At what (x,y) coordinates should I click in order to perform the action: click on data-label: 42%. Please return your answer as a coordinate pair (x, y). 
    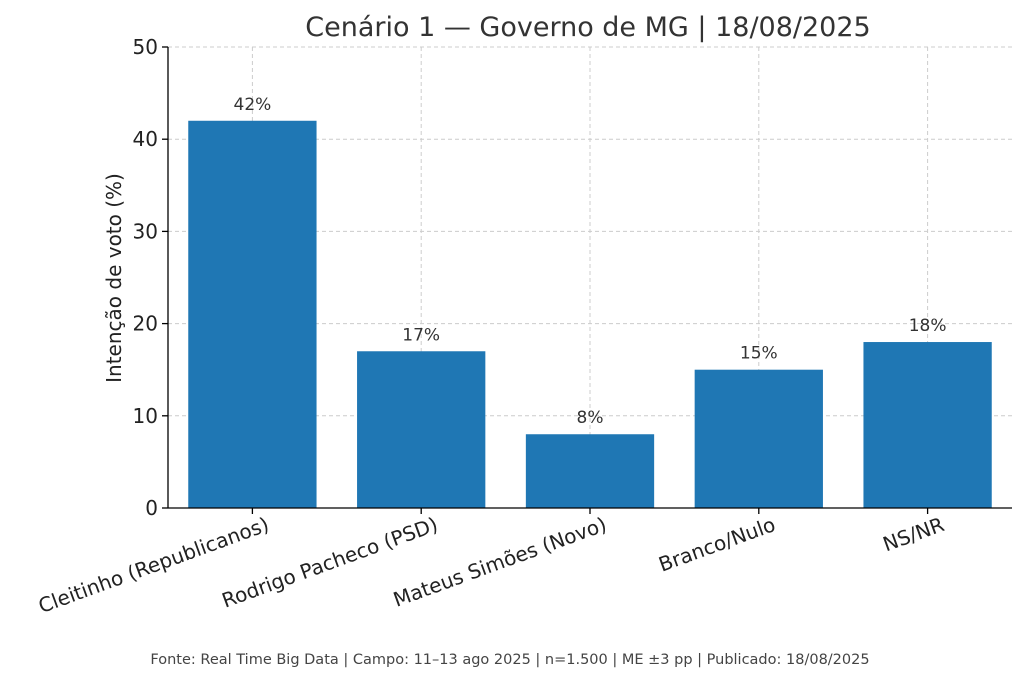
    Looking at the image, I should click on (253, 105).